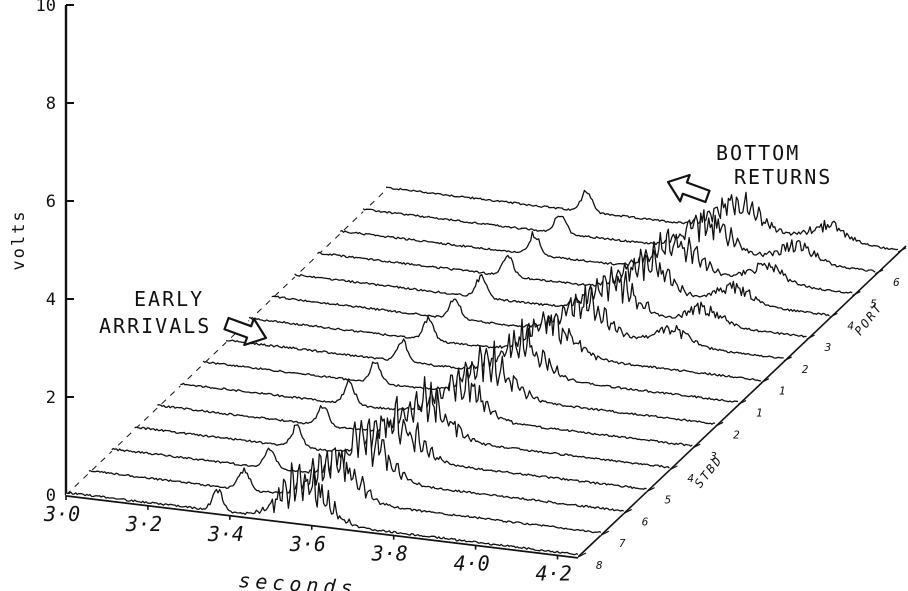  I want to click on x-tick-label: 4·2, so click(554, 574).